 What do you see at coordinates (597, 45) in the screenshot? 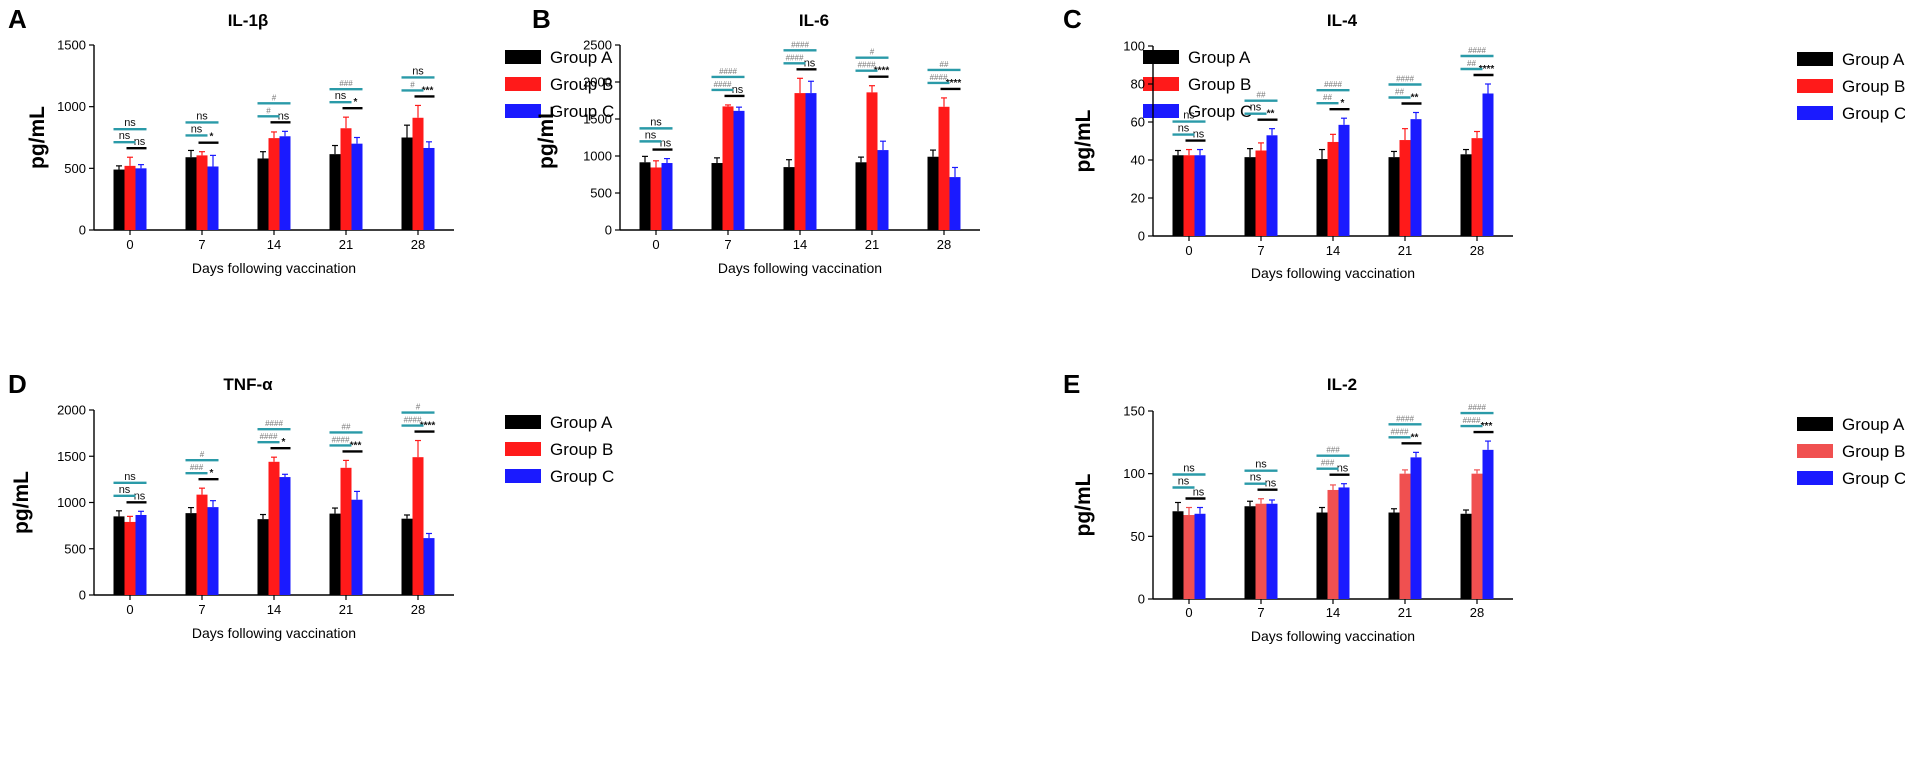
I see `y-tick-label: 2500` at bounding box center [597, 45].